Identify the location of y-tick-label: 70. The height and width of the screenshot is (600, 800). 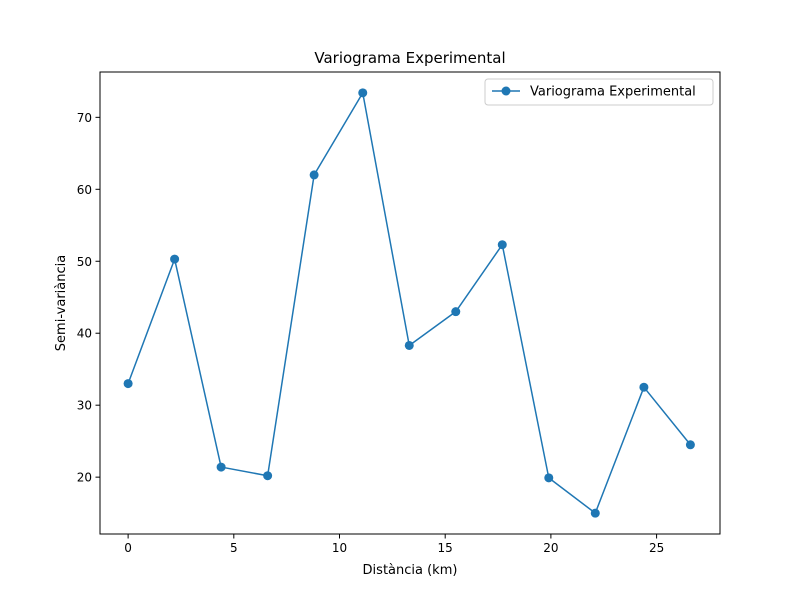
(84, 118).